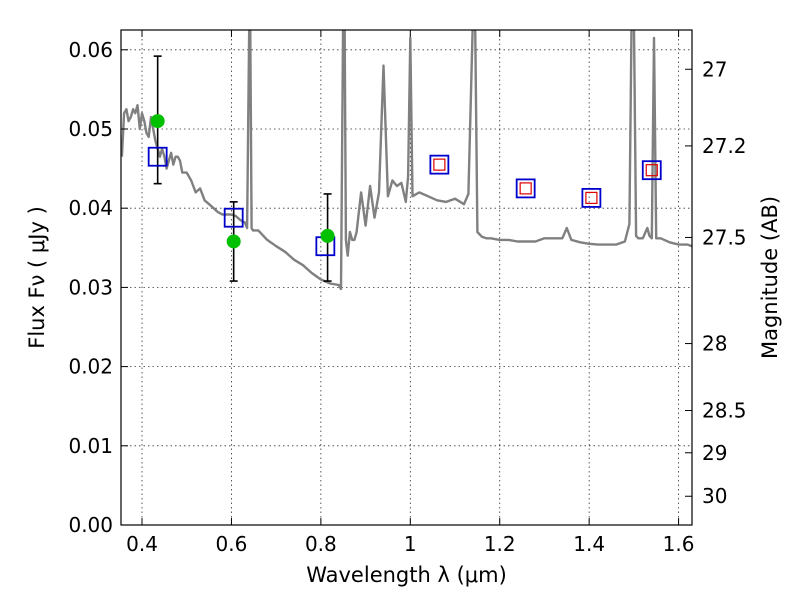 This screenshot has width=800, height=600. Describe the element at coordinates (90, 208) in the screenshot. I see `y-tick-label: 0.04` at that location.